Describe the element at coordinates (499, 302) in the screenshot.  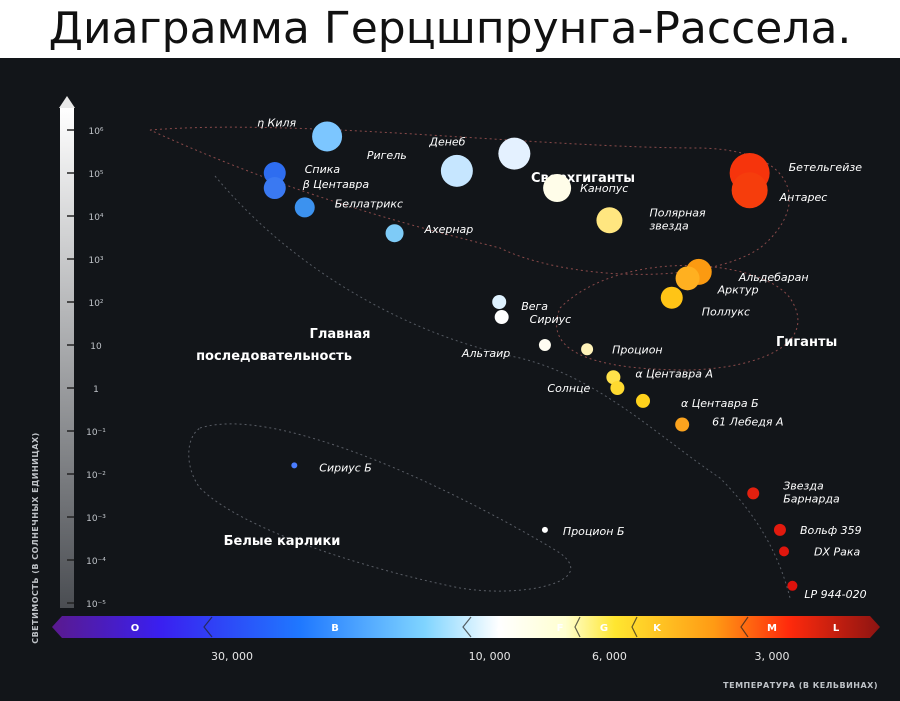
I see `star-14-point` at that location.